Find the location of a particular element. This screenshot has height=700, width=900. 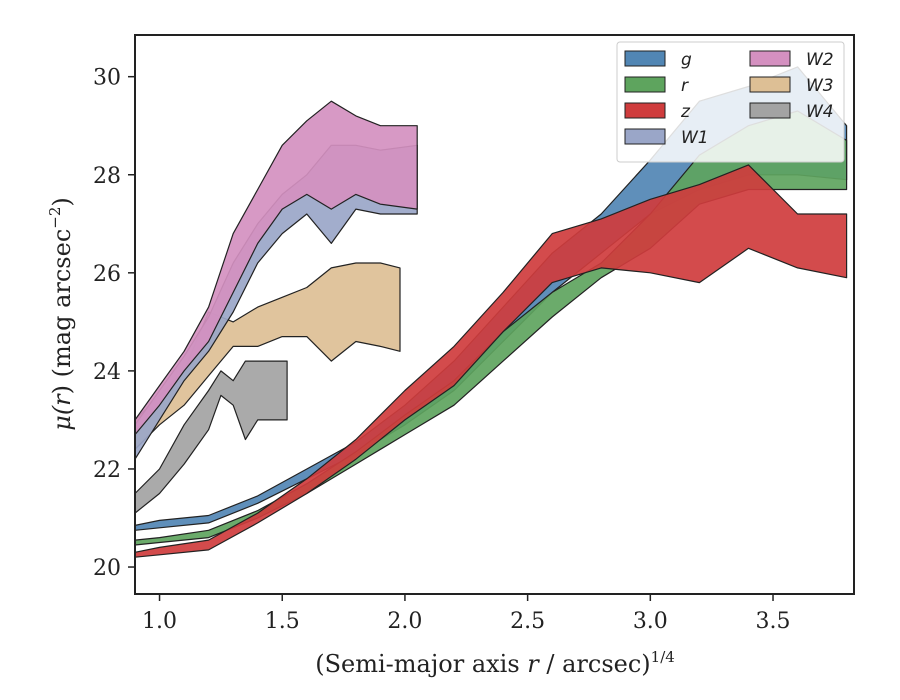

legend: grz W1 W2 W3 W4 is located at coordinates (730, 102).